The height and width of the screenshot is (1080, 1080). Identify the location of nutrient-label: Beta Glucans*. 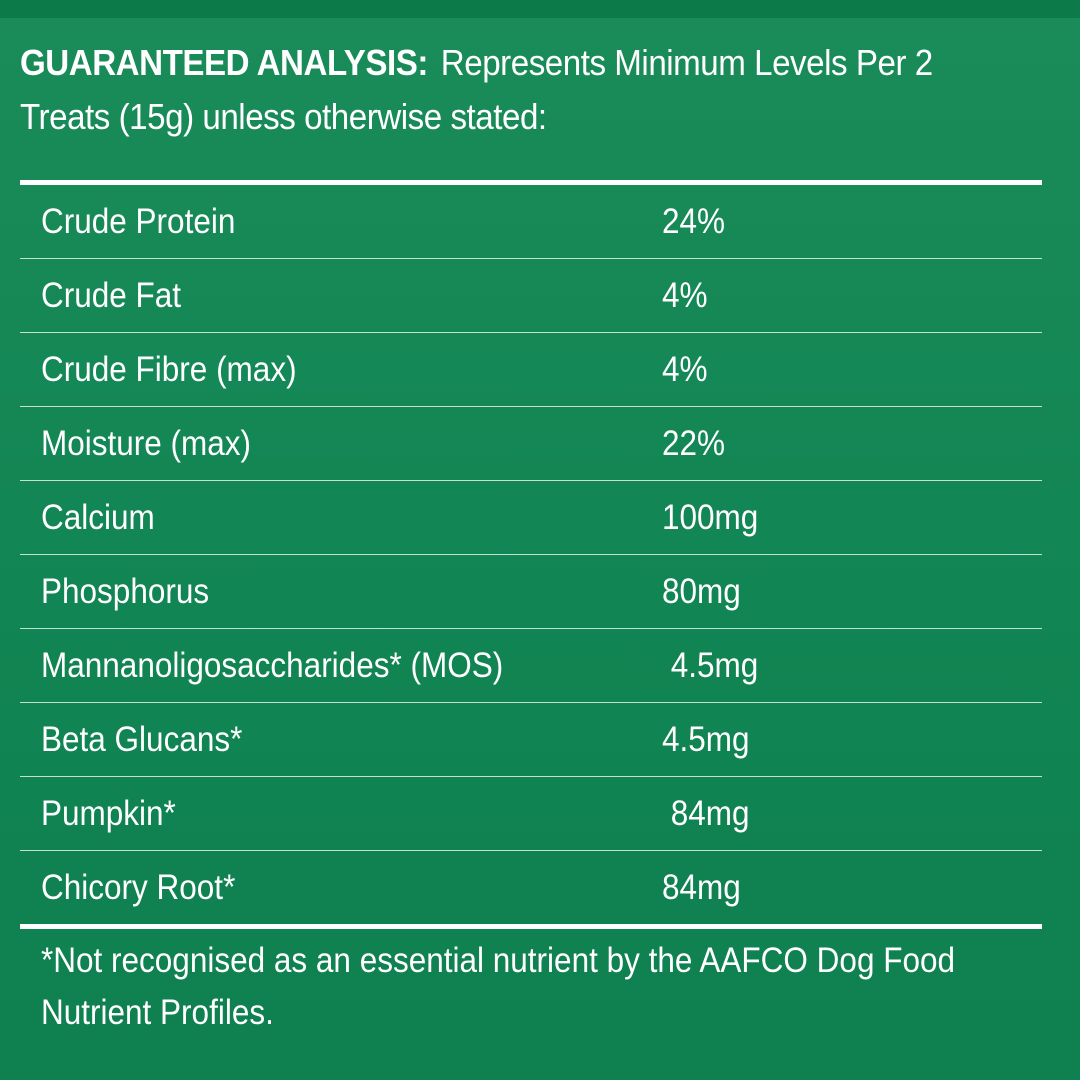
(142, 739).